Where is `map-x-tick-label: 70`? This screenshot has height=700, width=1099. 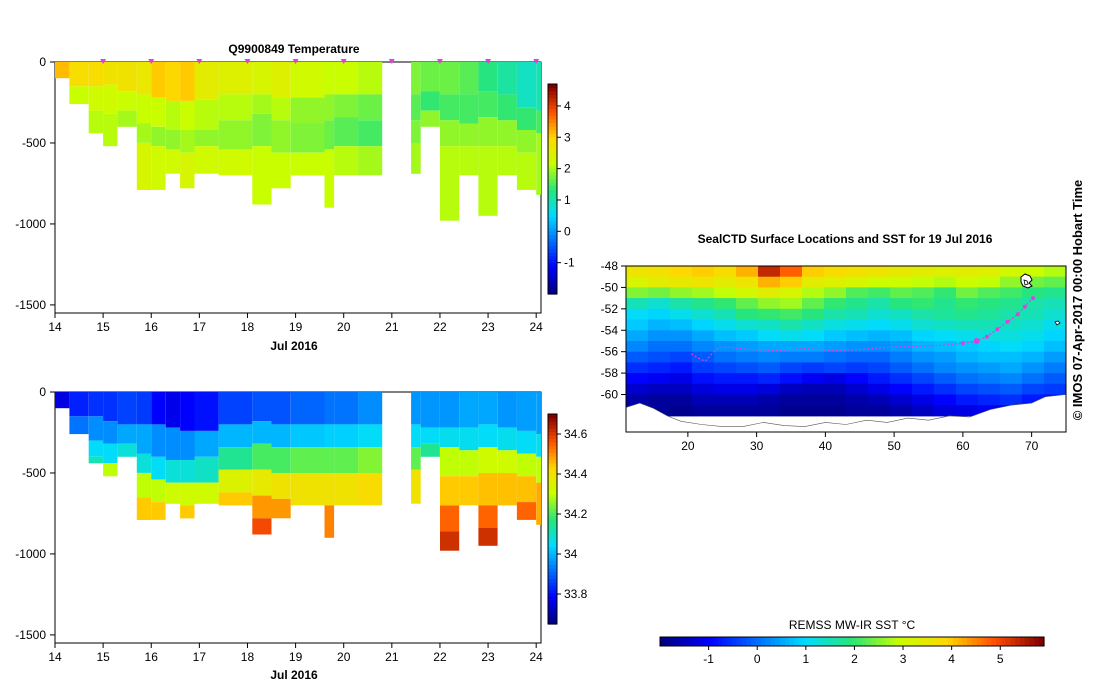 map-x-tick-label: 70 is located at coordinates (1032, 446).